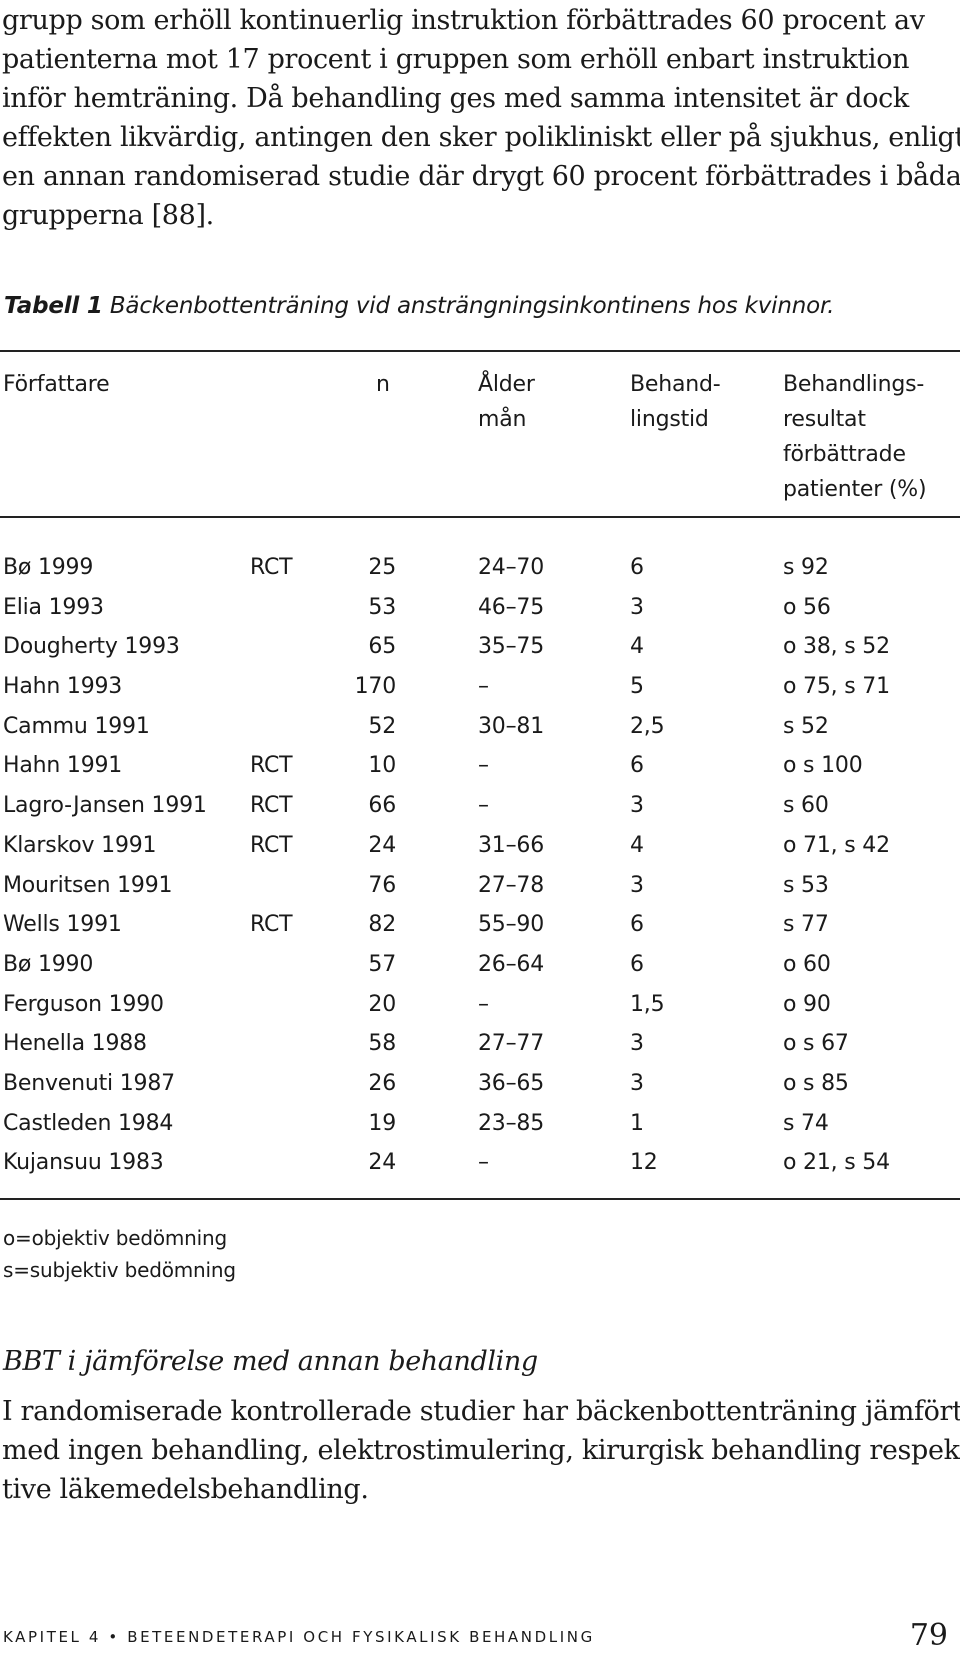 The width and height of the screenshot is (960, 1658). What do you see at coordinates (836, 647) in the screenshot?
I see `cell-result: o 38, s 52` at bounding box center [836, 647].